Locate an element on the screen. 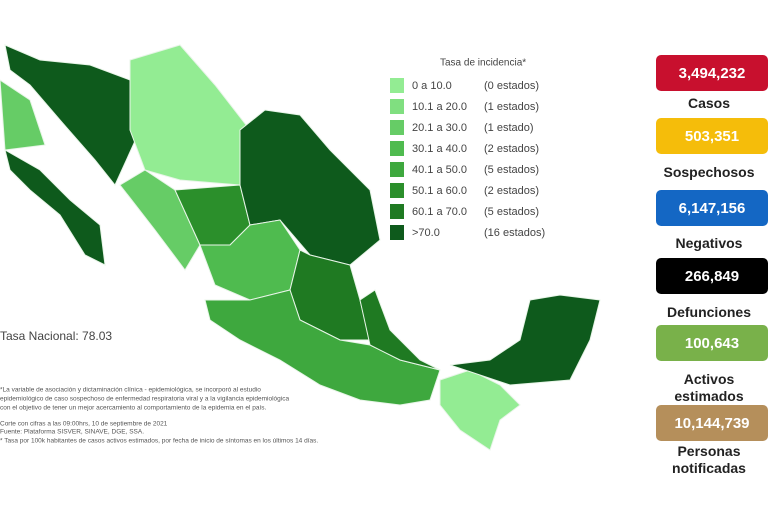  legend-range: 40.1 a 50.0 is located at coordinates (439, 170).